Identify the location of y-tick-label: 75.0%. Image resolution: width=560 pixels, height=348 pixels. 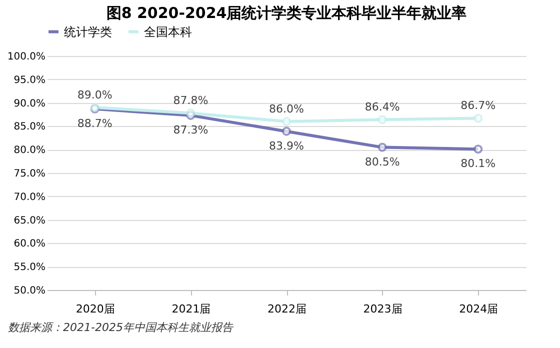
(30, 174).